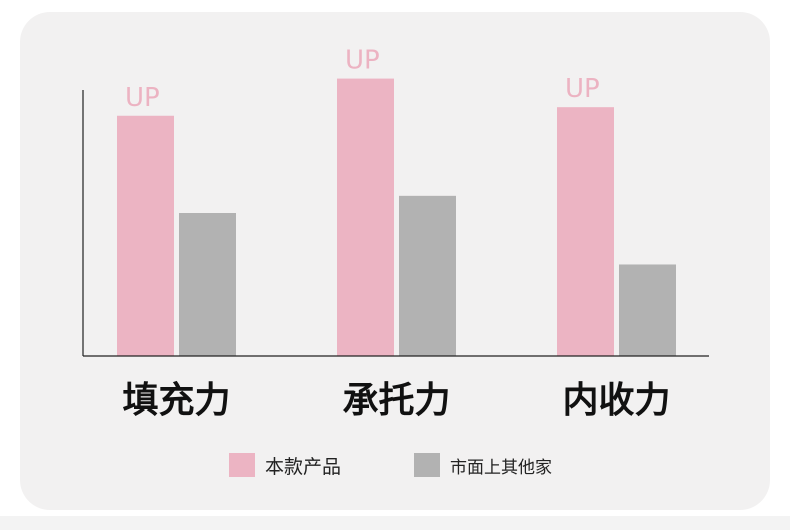 Image resolution: width=790 pixels, height=530 pixels. I want to click on up-annotation-1: UP, so click(142, 98).